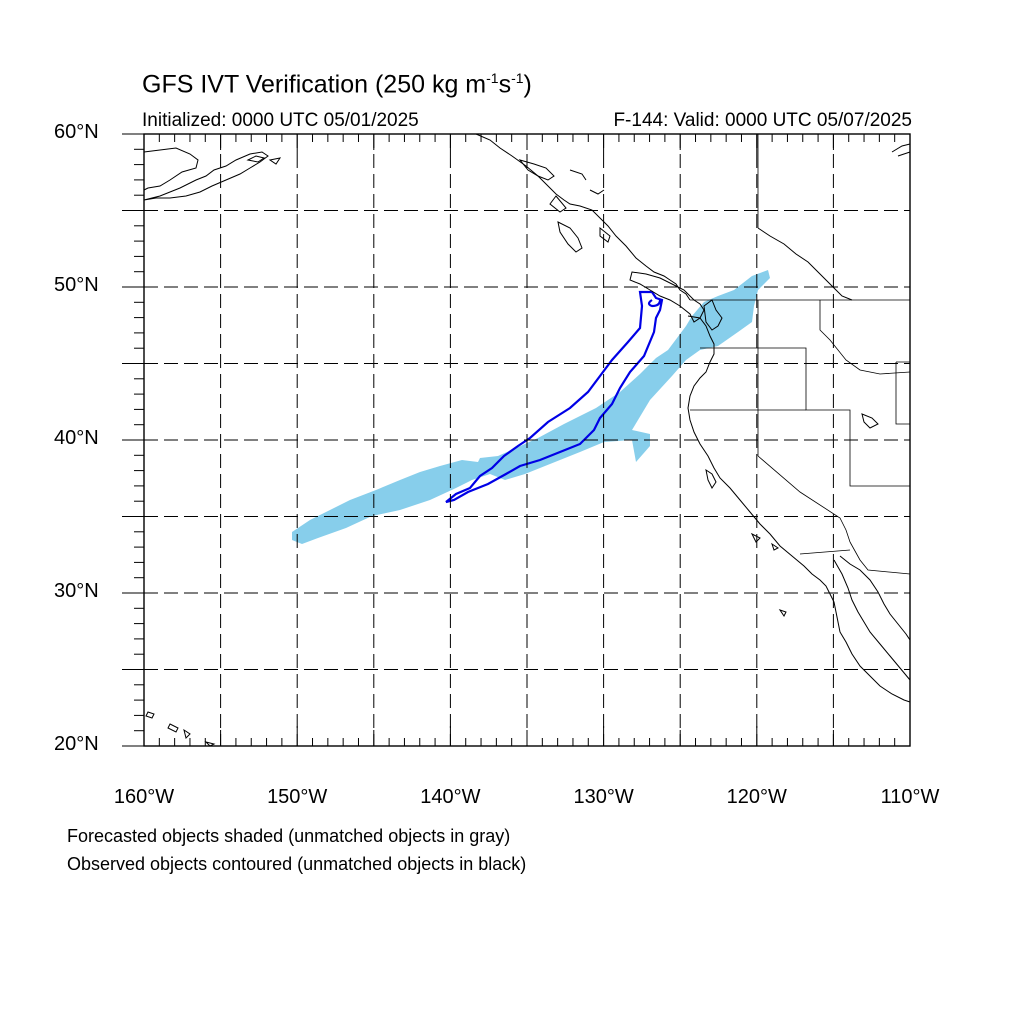 This screenshot has height=1024, width=1024. Describe the element at coordinates (762, 120) in the screenshot. I see `valid-time: F-144: Valid: 0000 UTC 05/07/2025` at that location.